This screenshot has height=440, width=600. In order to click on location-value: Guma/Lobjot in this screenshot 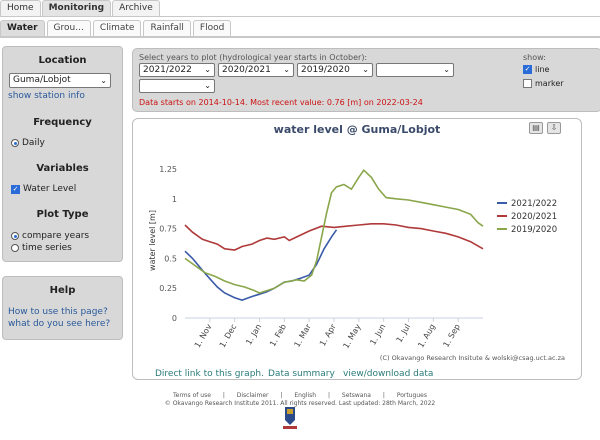, I will do `click(42, 80)`.